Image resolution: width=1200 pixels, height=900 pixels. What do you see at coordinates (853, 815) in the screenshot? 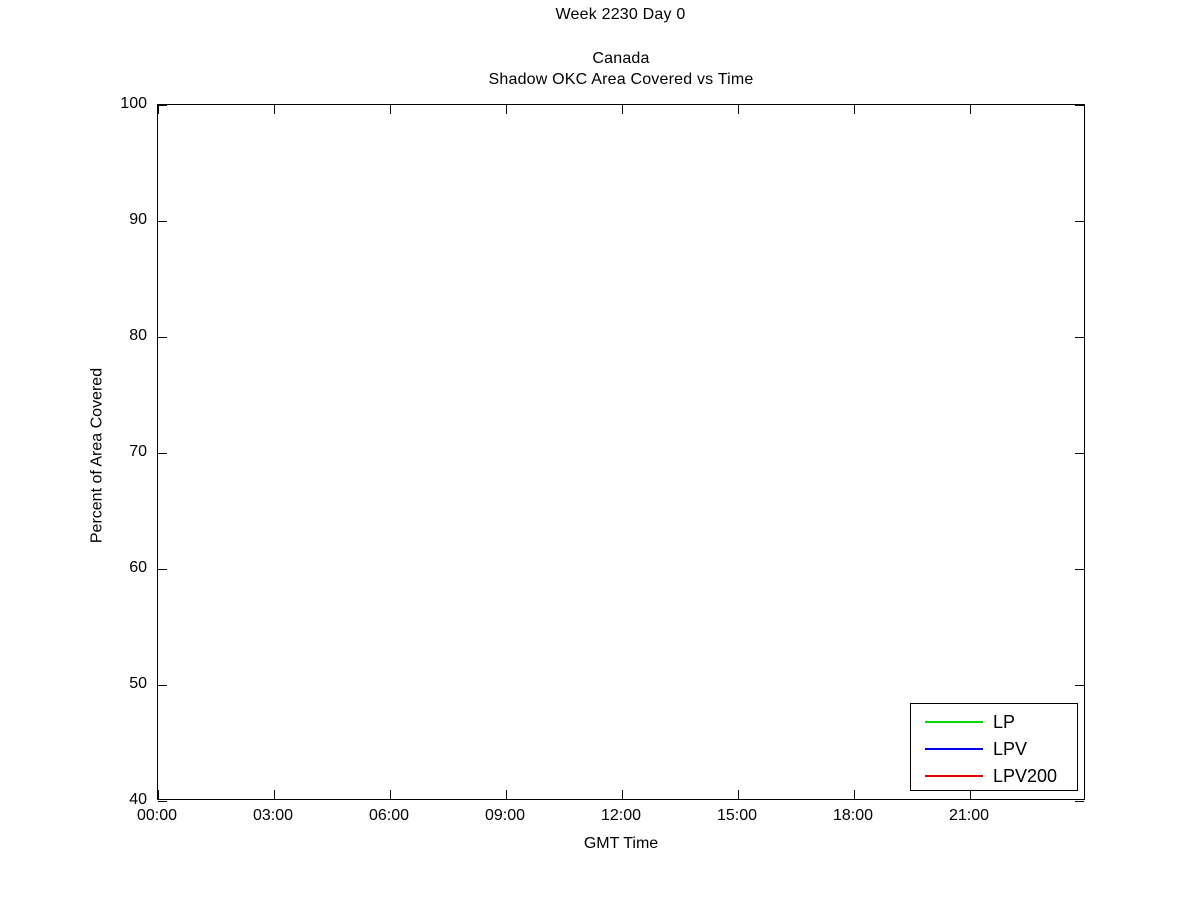
I see `x-tick-label: 18:00` at bounding box center [853, 815].